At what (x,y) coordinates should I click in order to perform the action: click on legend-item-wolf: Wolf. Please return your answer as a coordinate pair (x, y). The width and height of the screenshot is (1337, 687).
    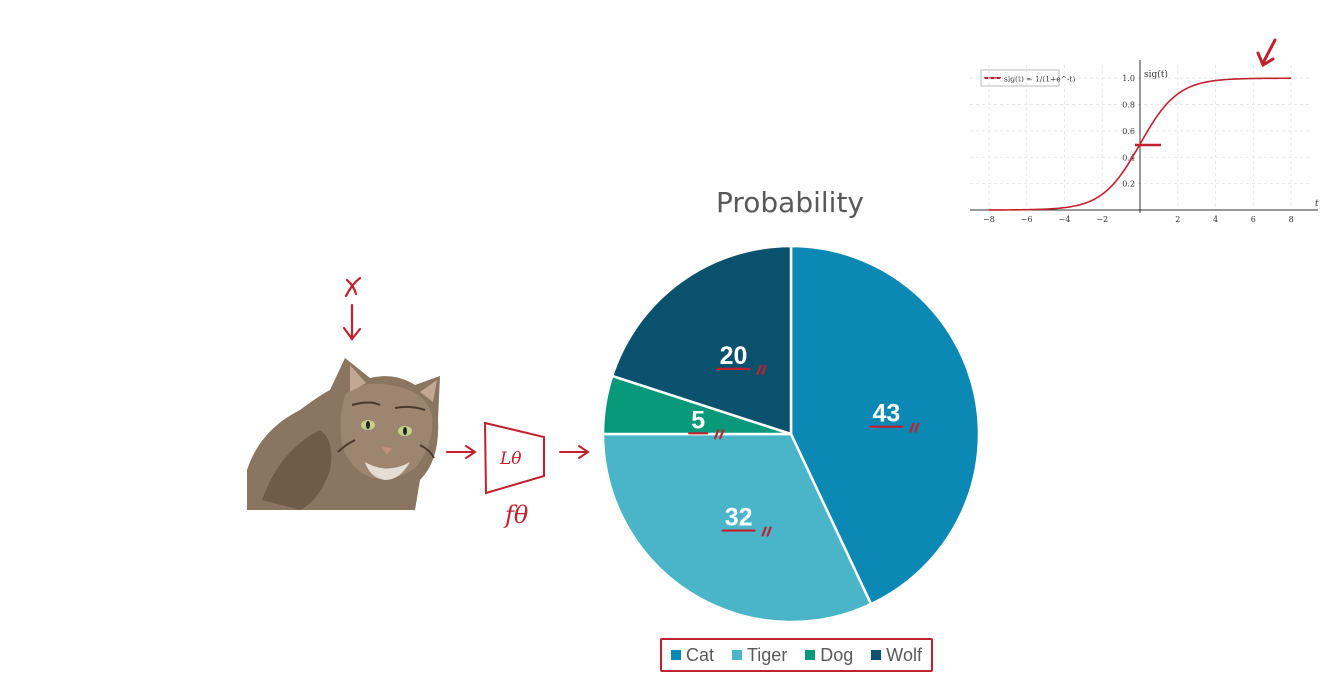
    Looking at the image, I should click on (896, 655).